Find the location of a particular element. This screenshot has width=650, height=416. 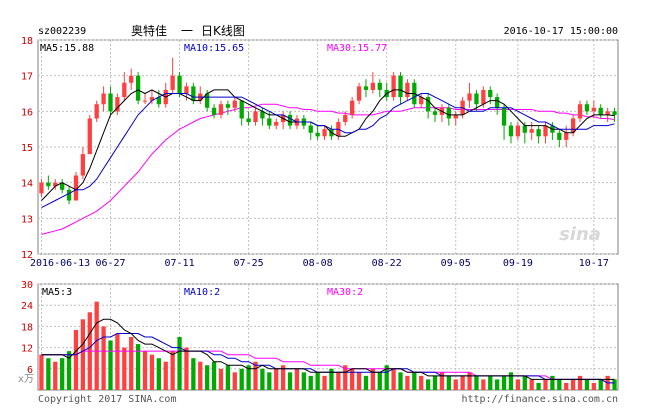

price-tick-label: 16 is located at coordinates (27, 112).